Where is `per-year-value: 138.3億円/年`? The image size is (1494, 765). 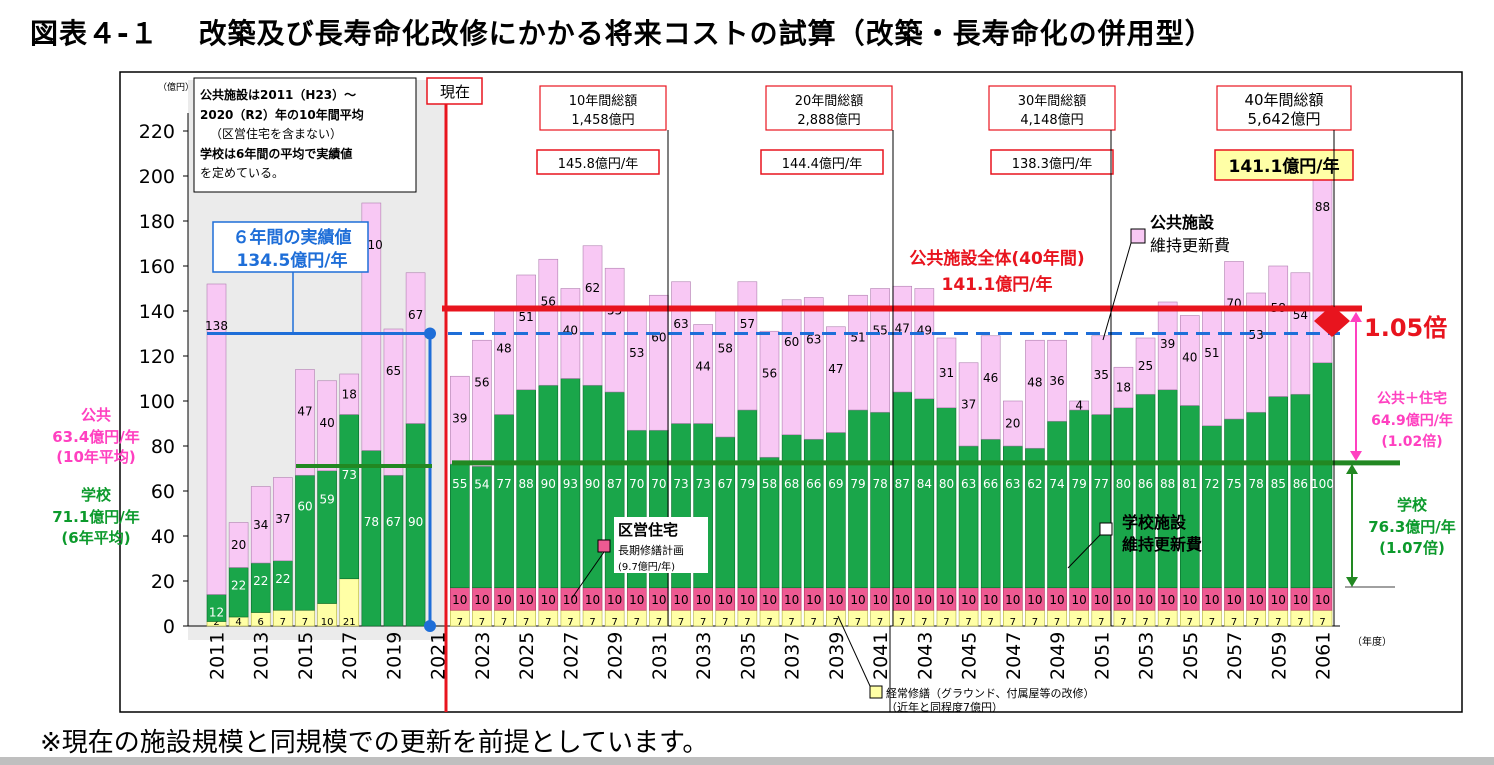
per-year-value: 138.3億円/年 is located at coordinates (1052, 164).